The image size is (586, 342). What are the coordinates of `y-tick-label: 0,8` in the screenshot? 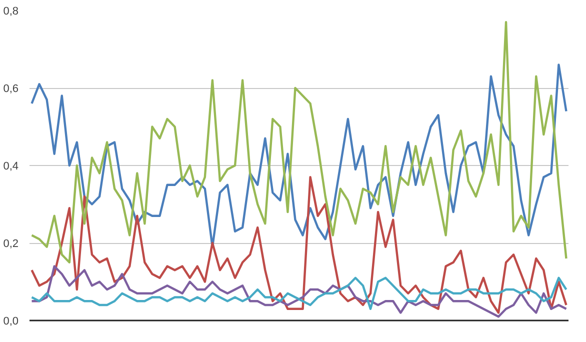 It's located at (11, 12).